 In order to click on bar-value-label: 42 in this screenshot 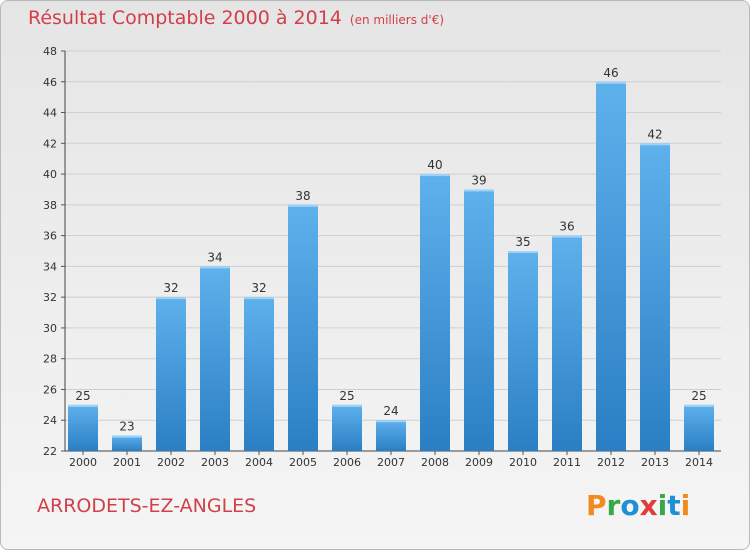, I will do `click(654, 134)`.